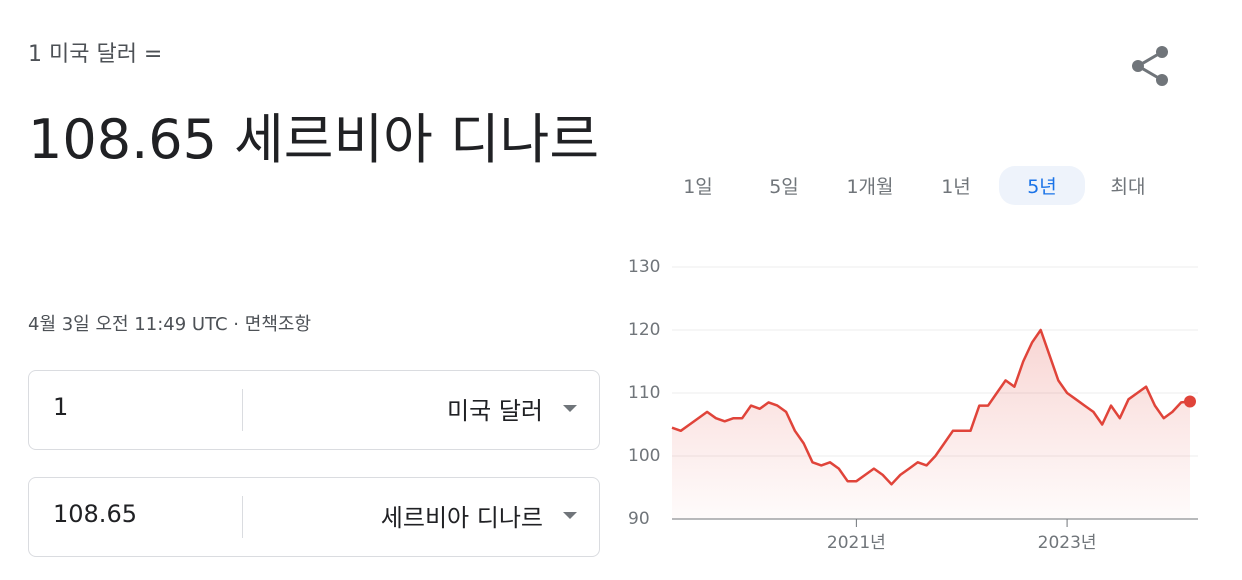 The height and width of the screenshot is (580, 1242). Describe the element at coordinates (784, 187) in the screenshot. I see `range-tab: 5일` at that location.